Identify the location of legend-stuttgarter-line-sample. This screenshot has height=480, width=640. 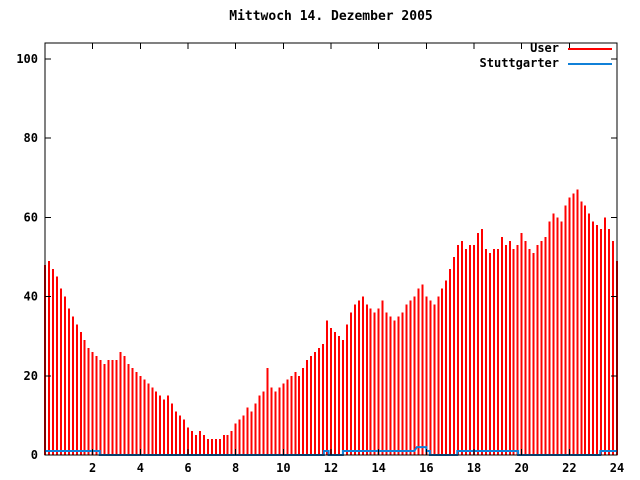
(590, 63).